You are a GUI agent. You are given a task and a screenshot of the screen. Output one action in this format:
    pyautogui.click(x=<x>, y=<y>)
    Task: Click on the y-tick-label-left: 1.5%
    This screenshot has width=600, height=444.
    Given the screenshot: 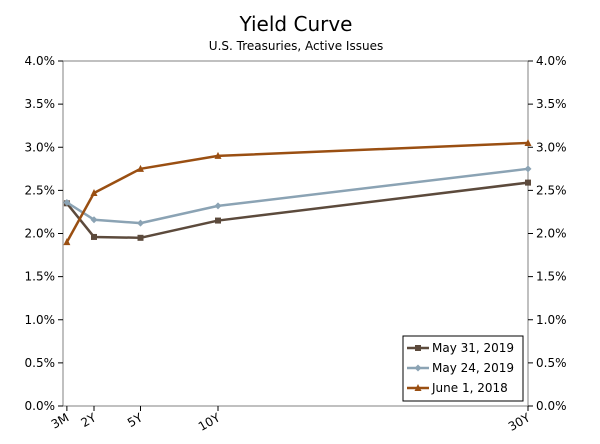 What is the action you would take?
    pyautogui.click(x=40, y=277)
    